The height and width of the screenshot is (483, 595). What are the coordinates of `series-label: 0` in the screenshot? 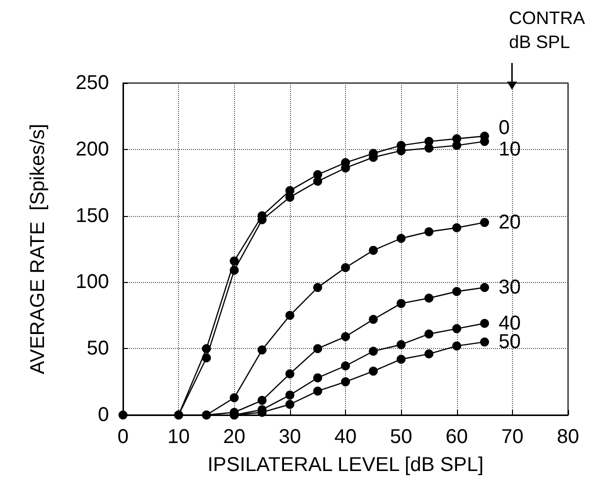 It's located at (504, 128).